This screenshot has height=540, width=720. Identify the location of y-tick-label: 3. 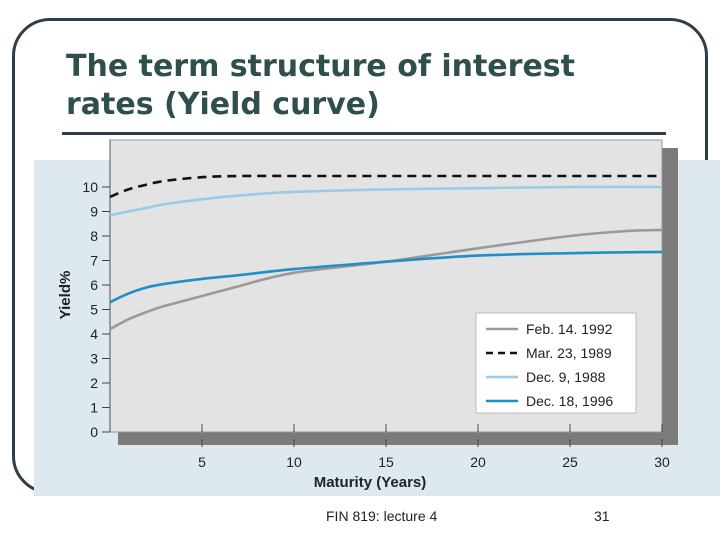
(94, 359).